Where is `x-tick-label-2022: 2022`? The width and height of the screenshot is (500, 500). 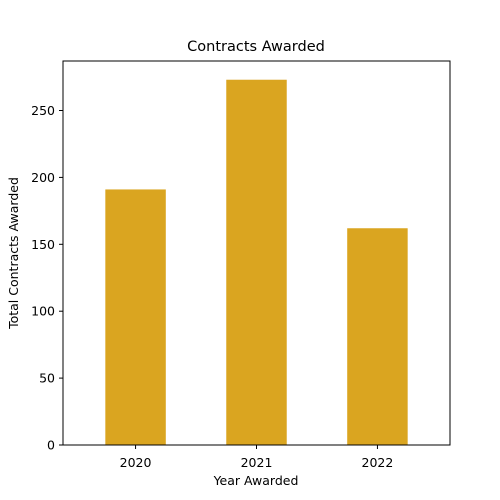 x-tick-label-2022: 2022 is located at coordinates (378, 462).